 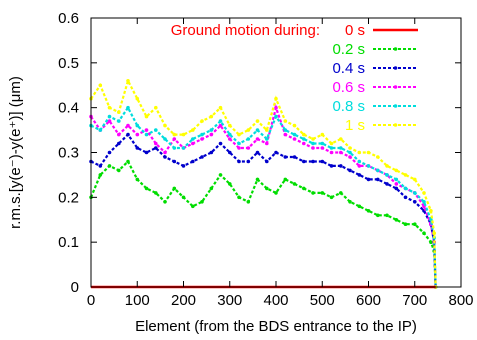 What do you see at coordinates (375, 87) in the screenshot?
I see `legend-item-0-6-s: 0.6 s` at bounding box center [375, 87].